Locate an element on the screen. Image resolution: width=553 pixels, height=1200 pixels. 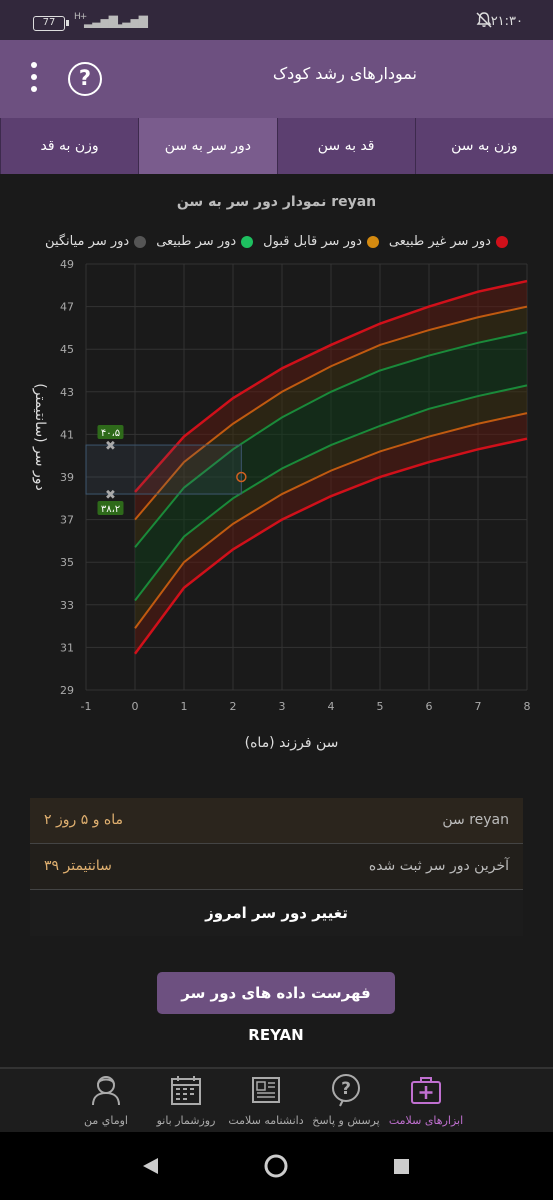
network-type: H+ is located at coordinates (80, 17).